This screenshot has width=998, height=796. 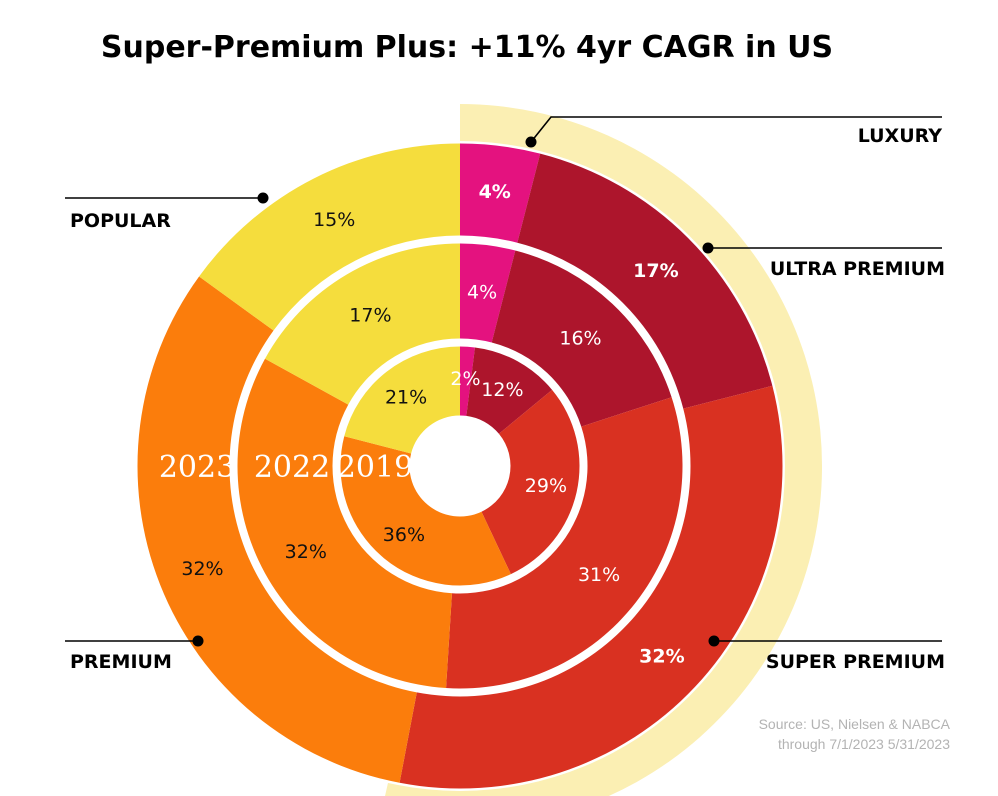 What do you see at coordinates (406, 398) in the screenshot?
I see `label-2019-popular: 21%` at bounding box center [406, 398].